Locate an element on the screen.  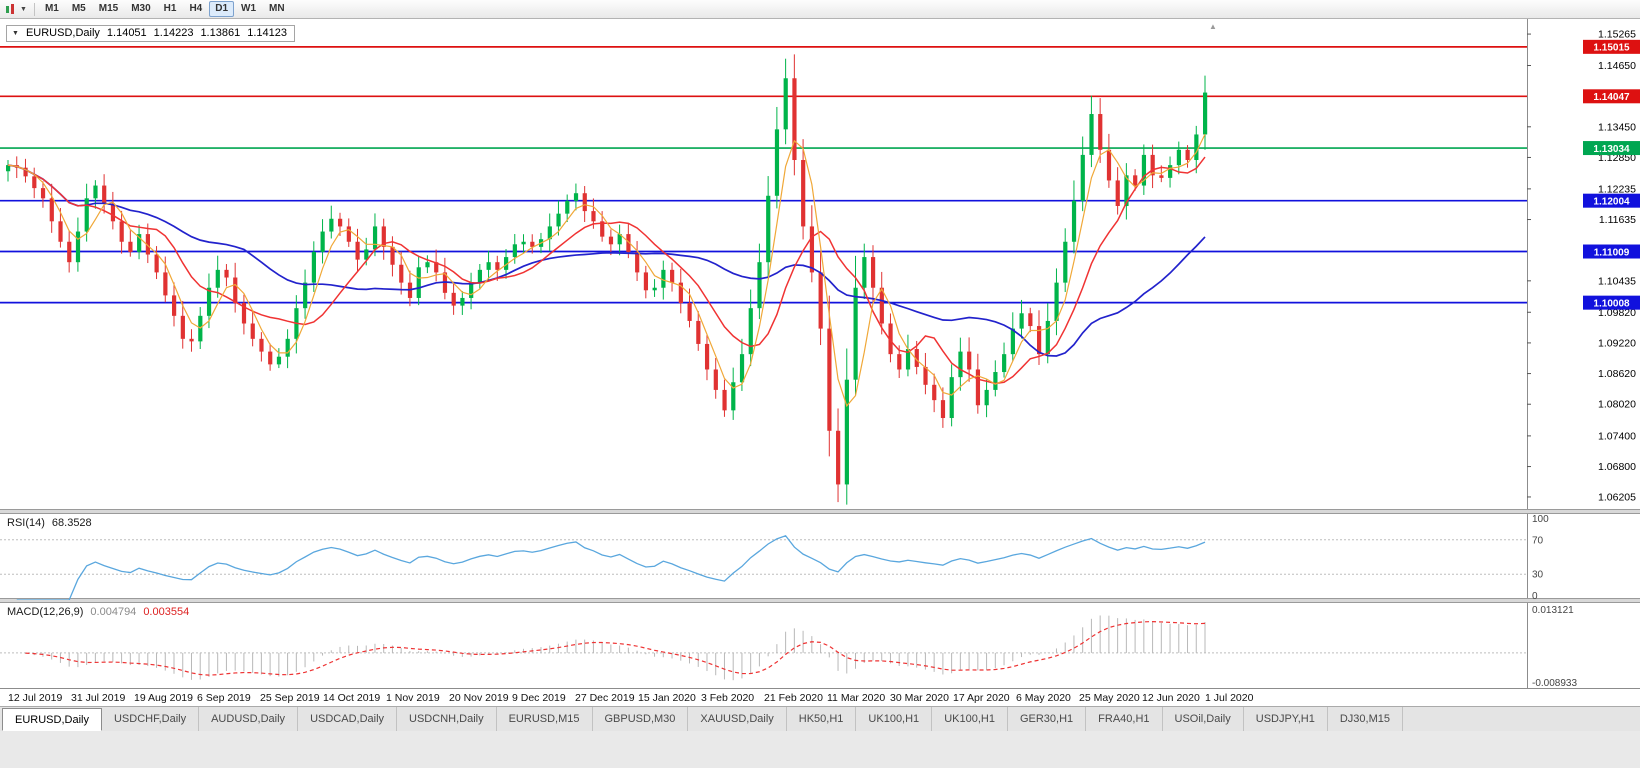
macd-label: MACD(12,26,9) 0.004794 0.003554 is located at coordinates (98, 612).